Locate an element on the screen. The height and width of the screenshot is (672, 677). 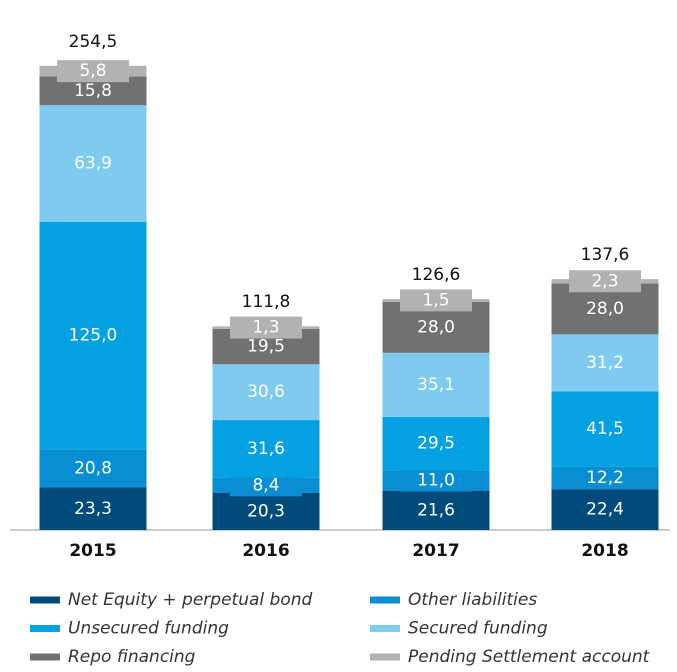
segment-label: 20,3 is located at coordinates (266, 511).